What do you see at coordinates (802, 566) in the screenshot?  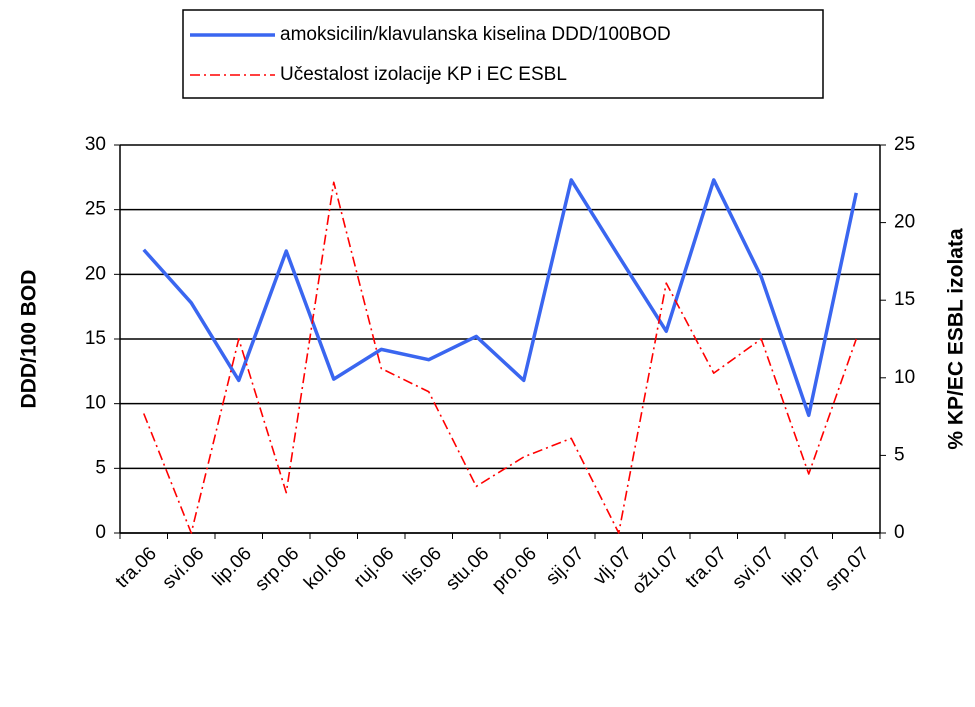 I see `x-tick-label: lip.07` at bounding box center [802, 566].